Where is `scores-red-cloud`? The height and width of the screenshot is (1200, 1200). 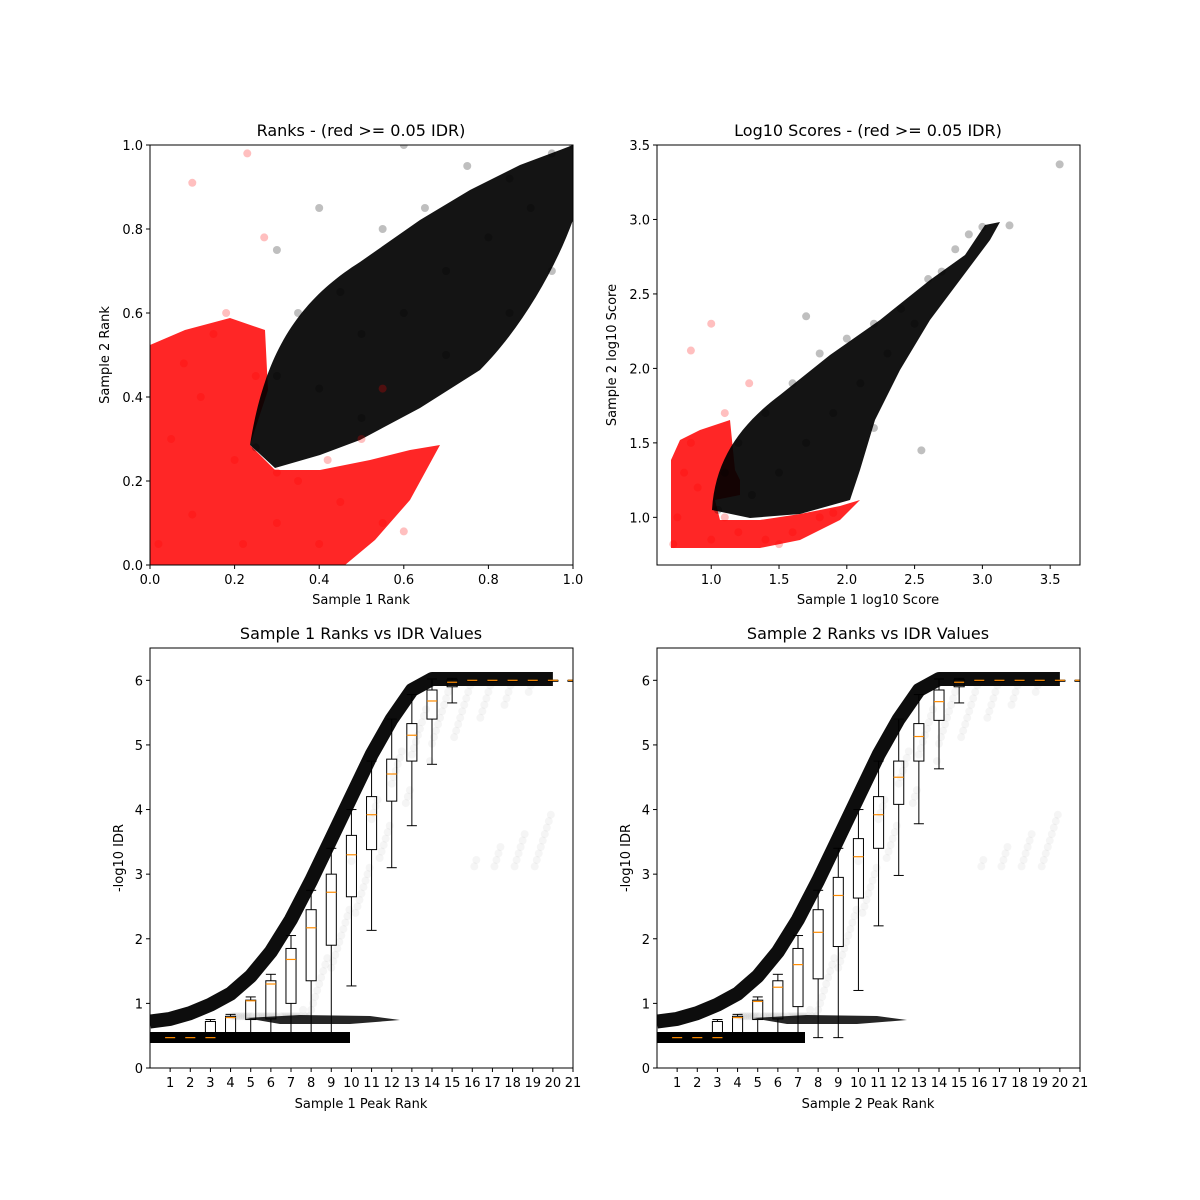 scores-red-cloud is located at coordinates (765, 484).